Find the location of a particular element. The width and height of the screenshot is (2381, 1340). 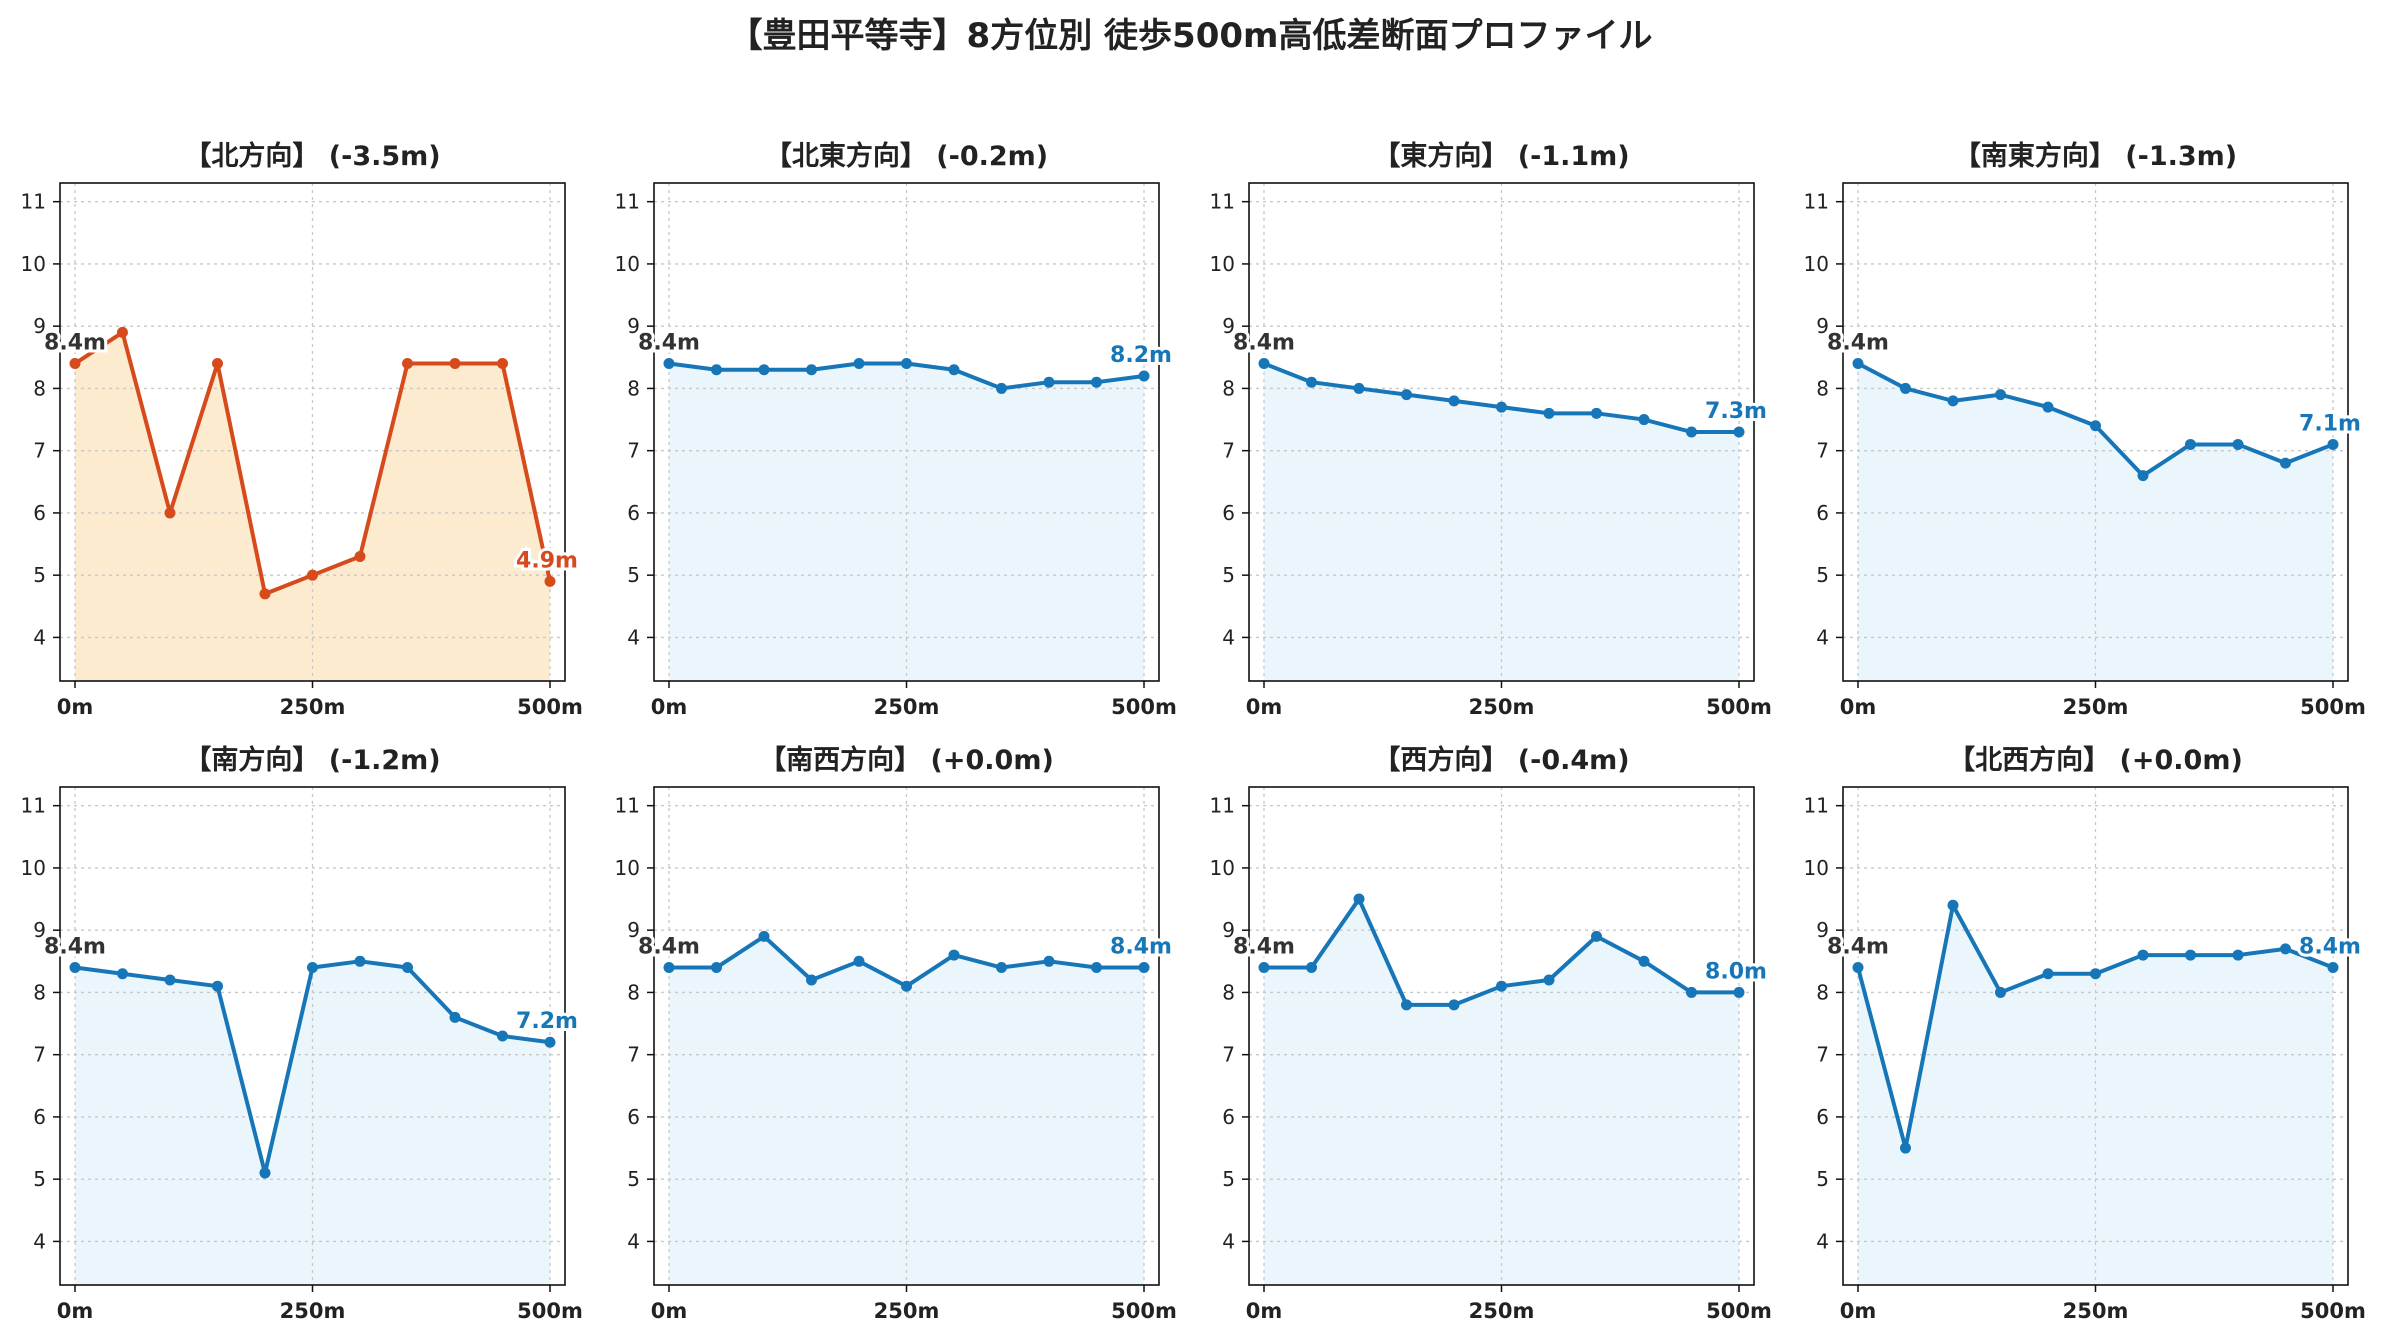

end-value-label: 8.2m is located at coordinates (1141, 355).